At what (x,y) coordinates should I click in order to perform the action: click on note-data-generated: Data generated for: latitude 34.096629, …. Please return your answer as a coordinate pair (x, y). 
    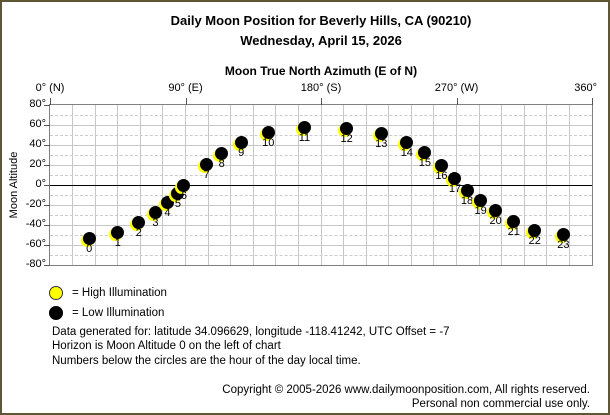
    Looking at the image, I should click on (251, 332).